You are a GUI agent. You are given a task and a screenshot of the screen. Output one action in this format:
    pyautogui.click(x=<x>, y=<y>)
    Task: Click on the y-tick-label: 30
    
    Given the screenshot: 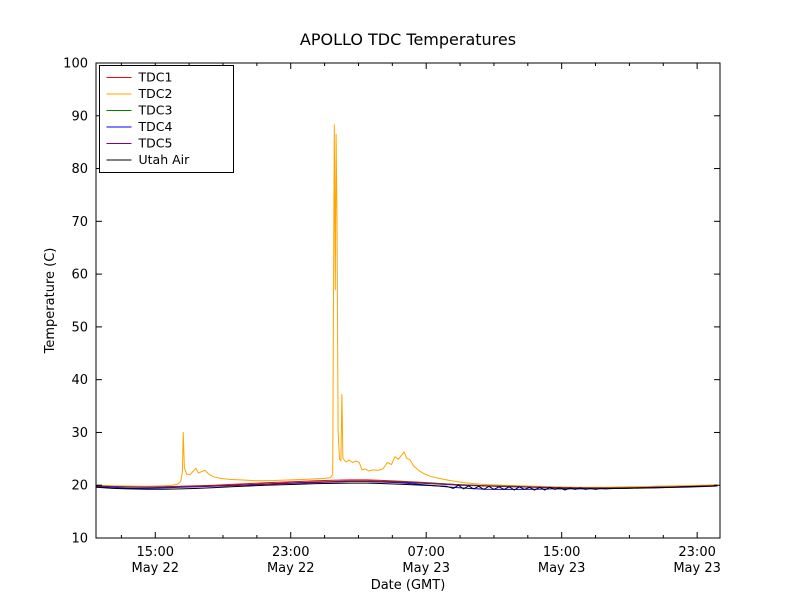 What is the action you would take?
    pyautogui.click(x=79, y=433)
    